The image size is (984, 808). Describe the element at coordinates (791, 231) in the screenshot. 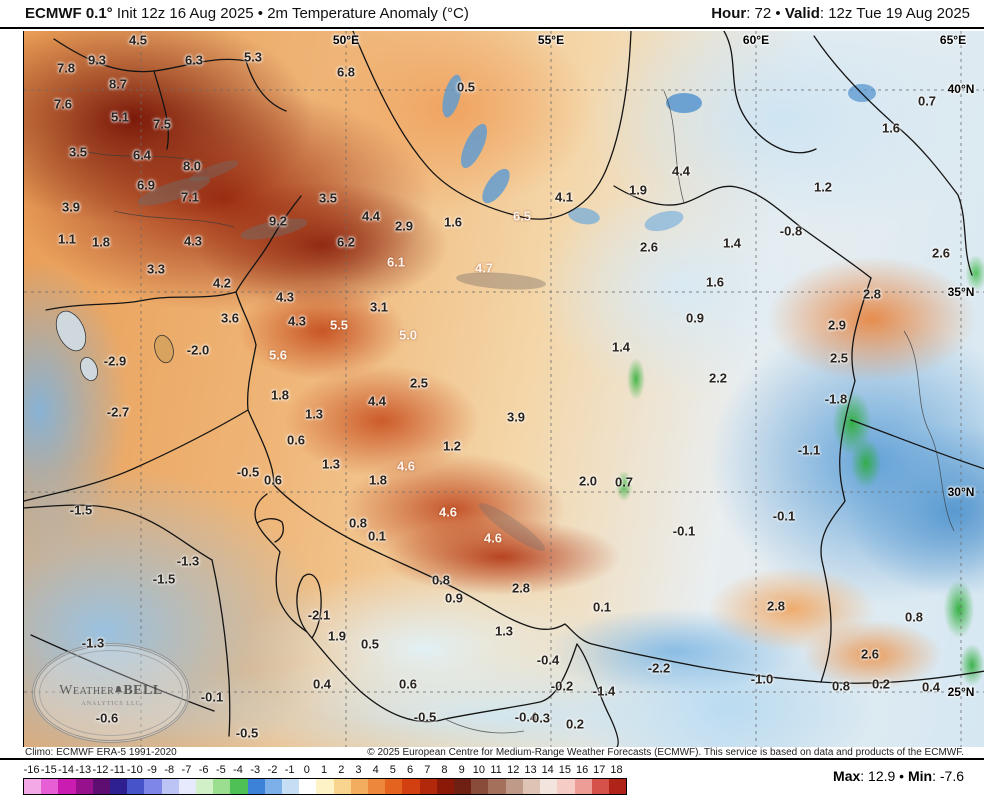

I see `map-value: -0.8` at that location.